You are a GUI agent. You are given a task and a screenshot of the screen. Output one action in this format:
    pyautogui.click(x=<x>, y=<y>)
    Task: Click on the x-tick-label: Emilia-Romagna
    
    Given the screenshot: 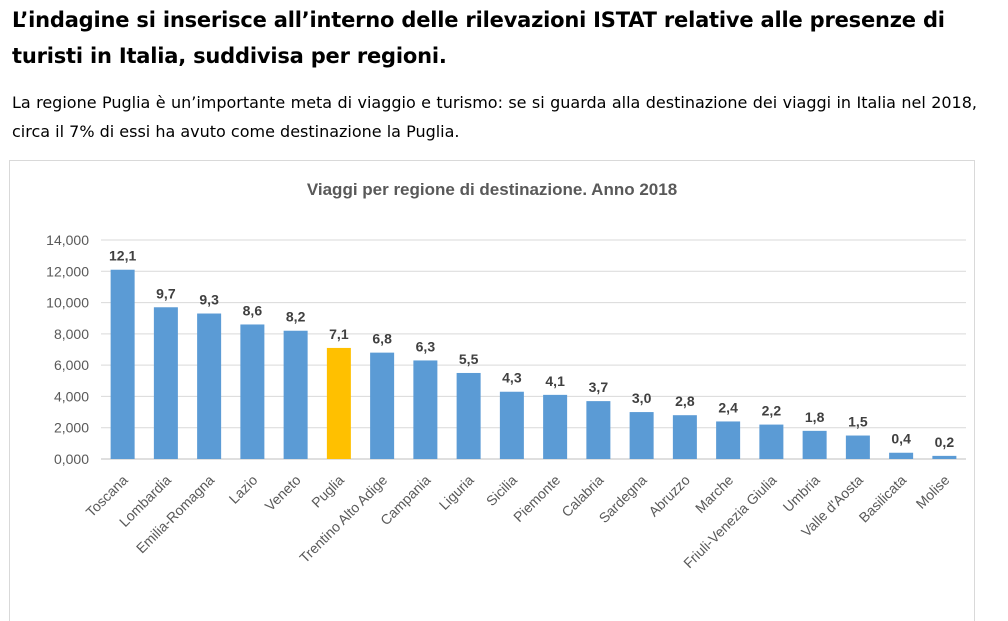 What is the action you would take?
    pyautogui.click(x=175, y=514)
    